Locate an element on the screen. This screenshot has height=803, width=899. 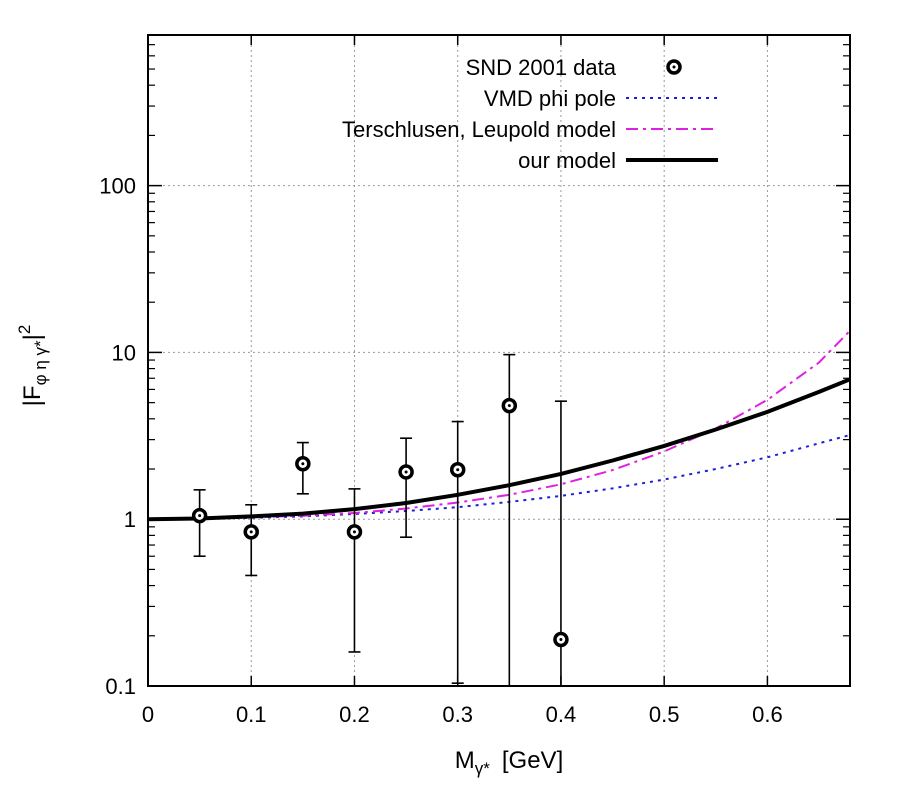
y-axis-label: |Fφ η γ*|2 is located at coordinates (32, 366).